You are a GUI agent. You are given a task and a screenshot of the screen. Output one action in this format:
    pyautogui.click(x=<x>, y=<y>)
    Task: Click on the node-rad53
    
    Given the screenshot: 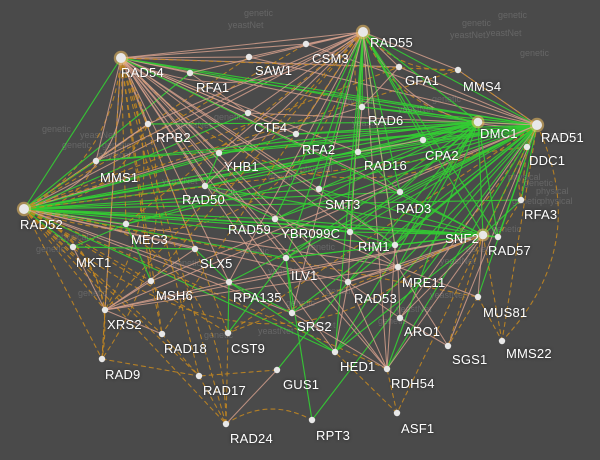 What is the action you would take?
    pyautogui.click(x=348, y=282)
    